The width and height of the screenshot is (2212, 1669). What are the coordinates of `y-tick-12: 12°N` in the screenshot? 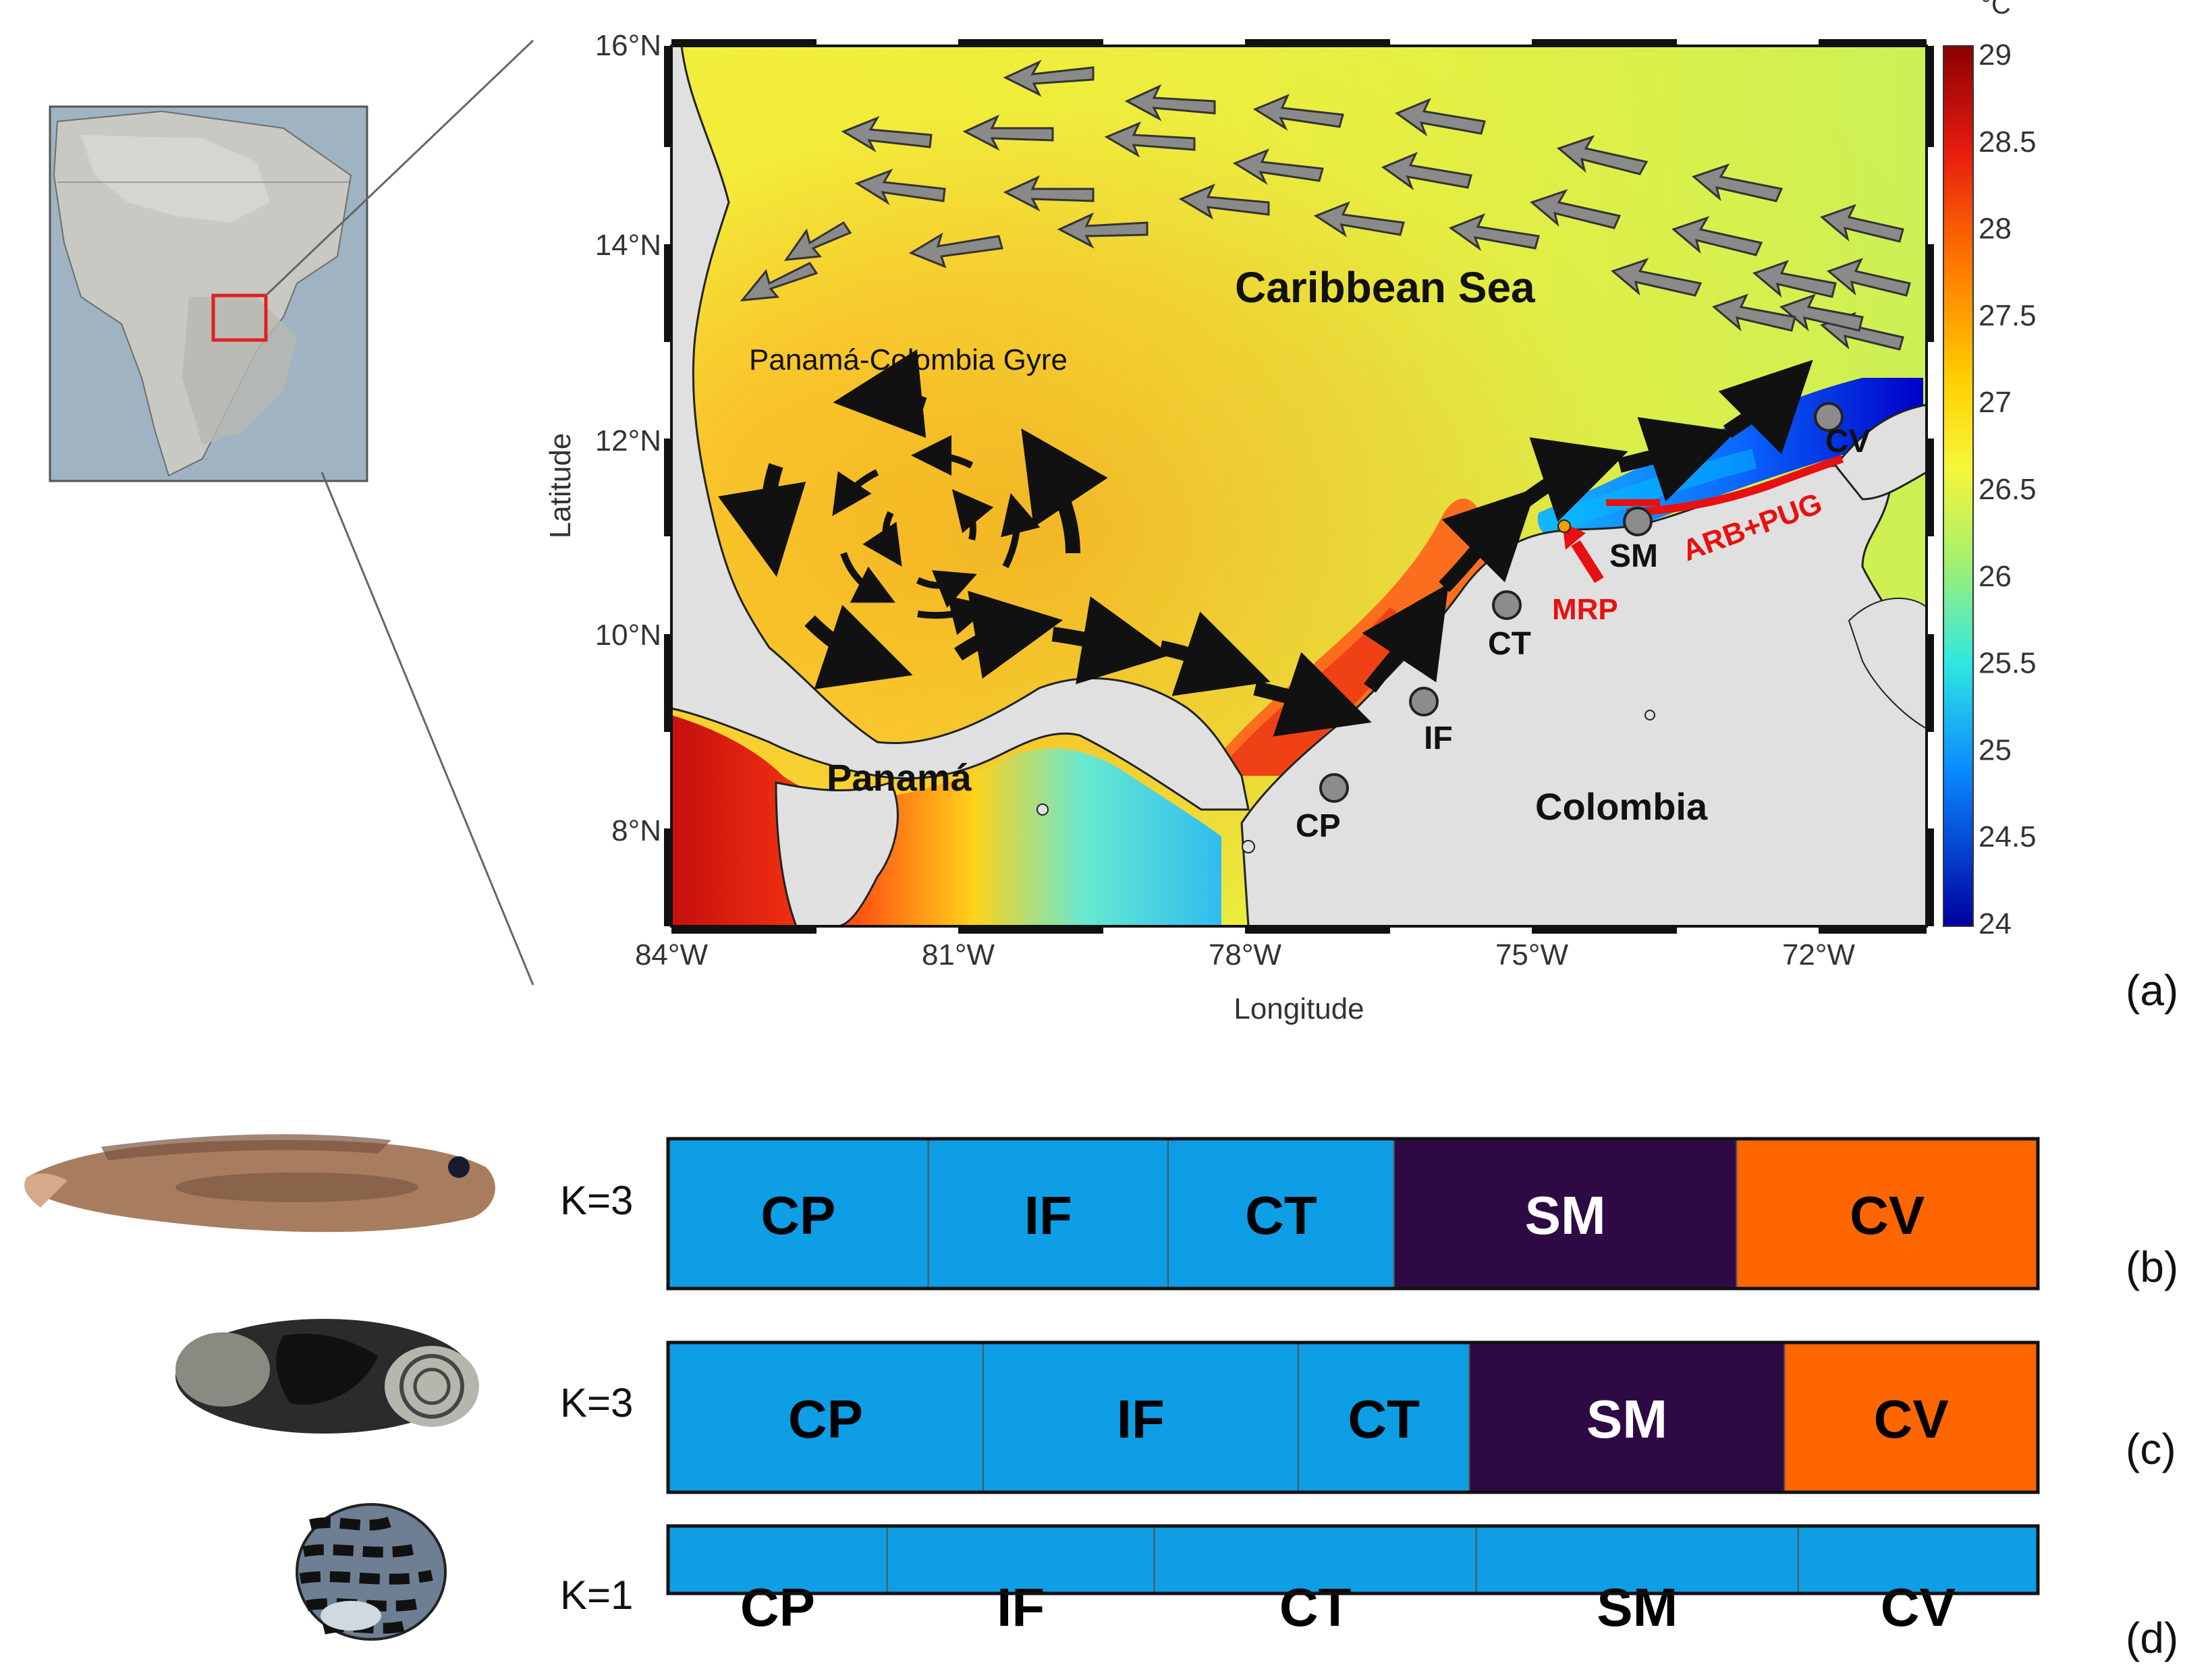 It's located at (628, 440).